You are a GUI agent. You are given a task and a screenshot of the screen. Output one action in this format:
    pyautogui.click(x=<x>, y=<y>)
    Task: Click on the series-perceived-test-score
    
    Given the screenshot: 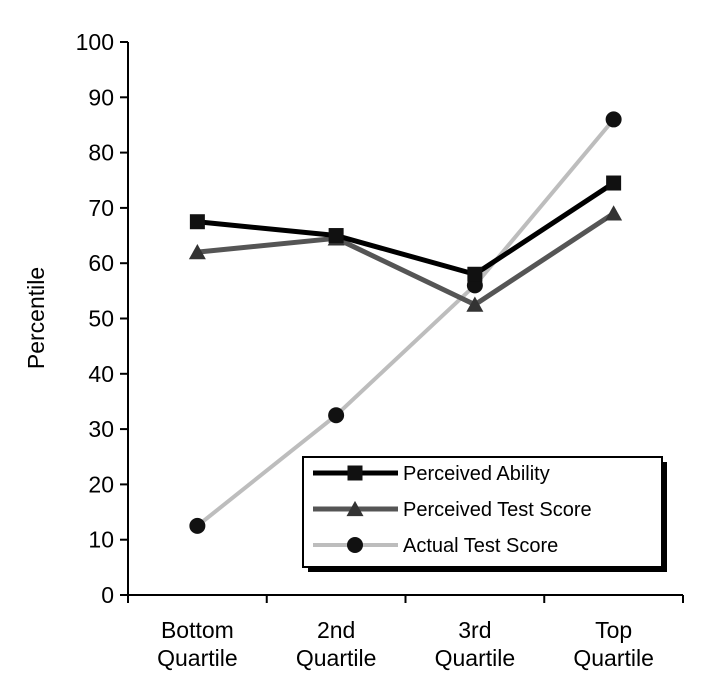 What is the action you would take?
    pyautogui.click(x=405, y=258)
    